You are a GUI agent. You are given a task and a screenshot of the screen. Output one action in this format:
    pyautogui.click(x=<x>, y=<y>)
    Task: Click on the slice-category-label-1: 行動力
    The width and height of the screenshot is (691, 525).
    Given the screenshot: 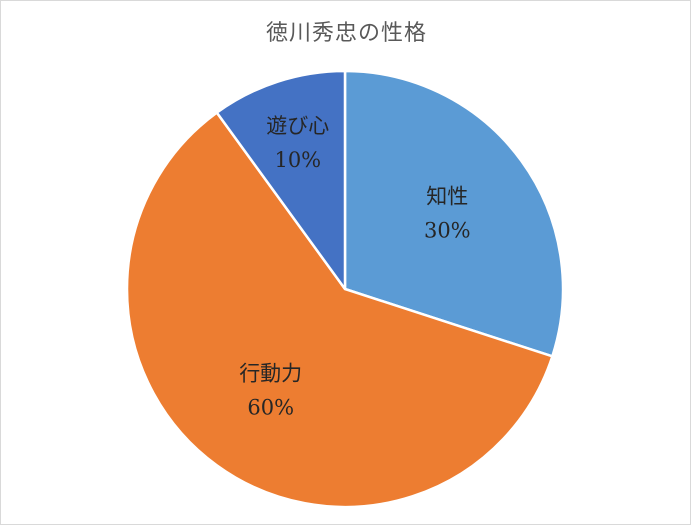 What is the action you would take?
    pyautogui.click(x=270, y=373)
    